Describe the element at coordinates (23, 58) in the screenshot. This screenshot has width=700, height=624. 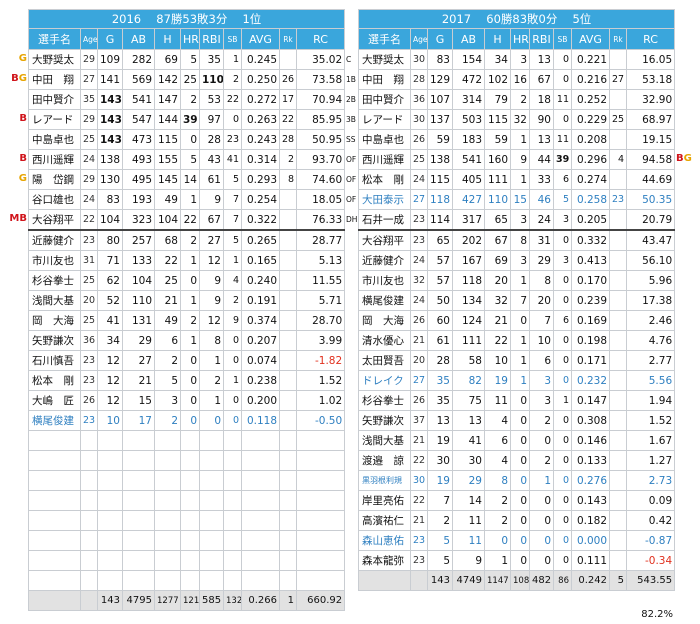
I see `award-mark: G` at that location.